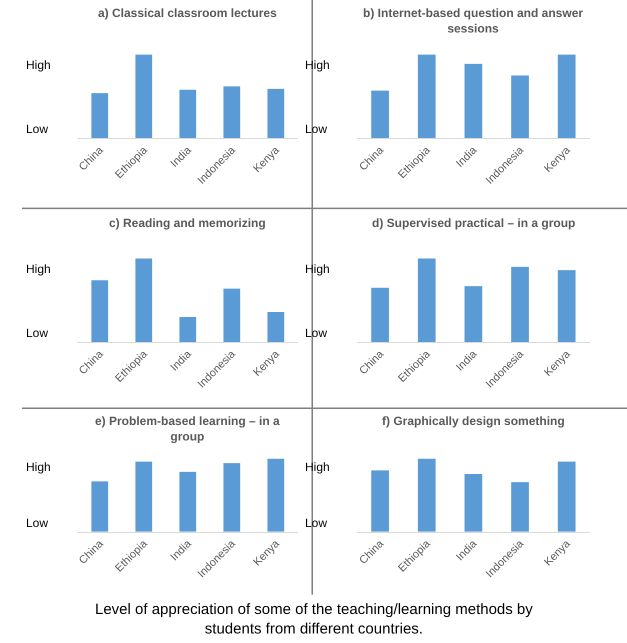  I want to click on chart-title: f) Graphically design something, so click(473, 421).